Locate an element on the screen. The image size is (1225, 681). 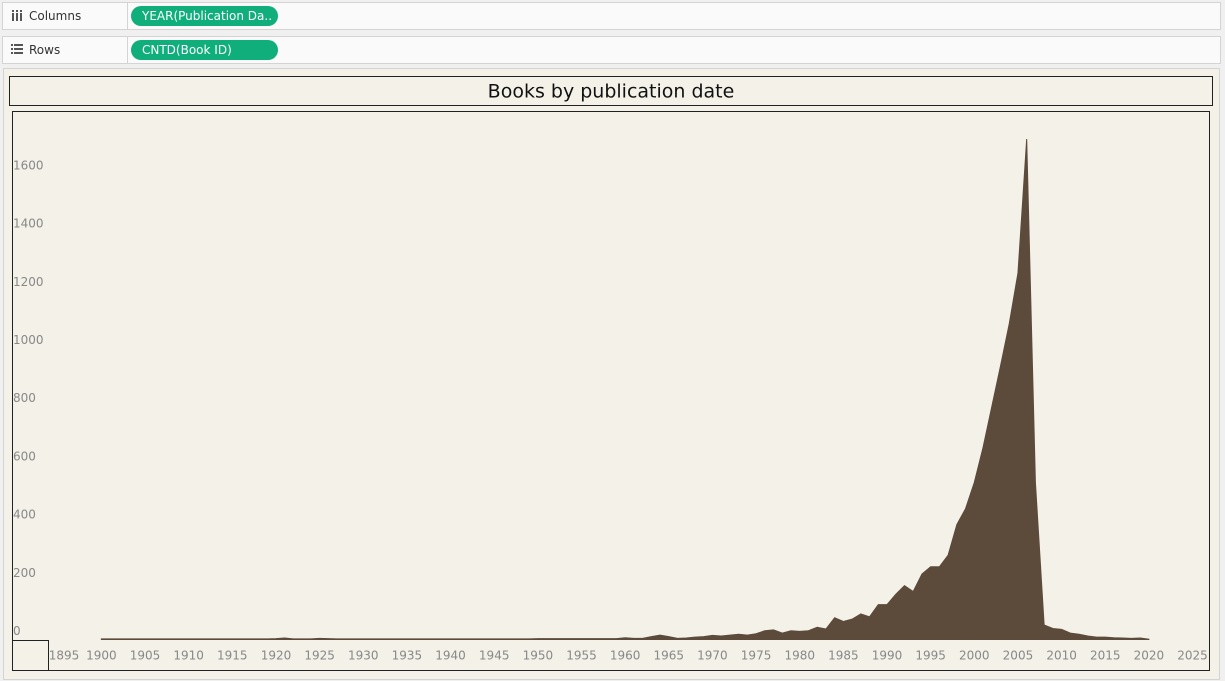
x-tick-label: 2005 is located at coordinates (1018, 656).